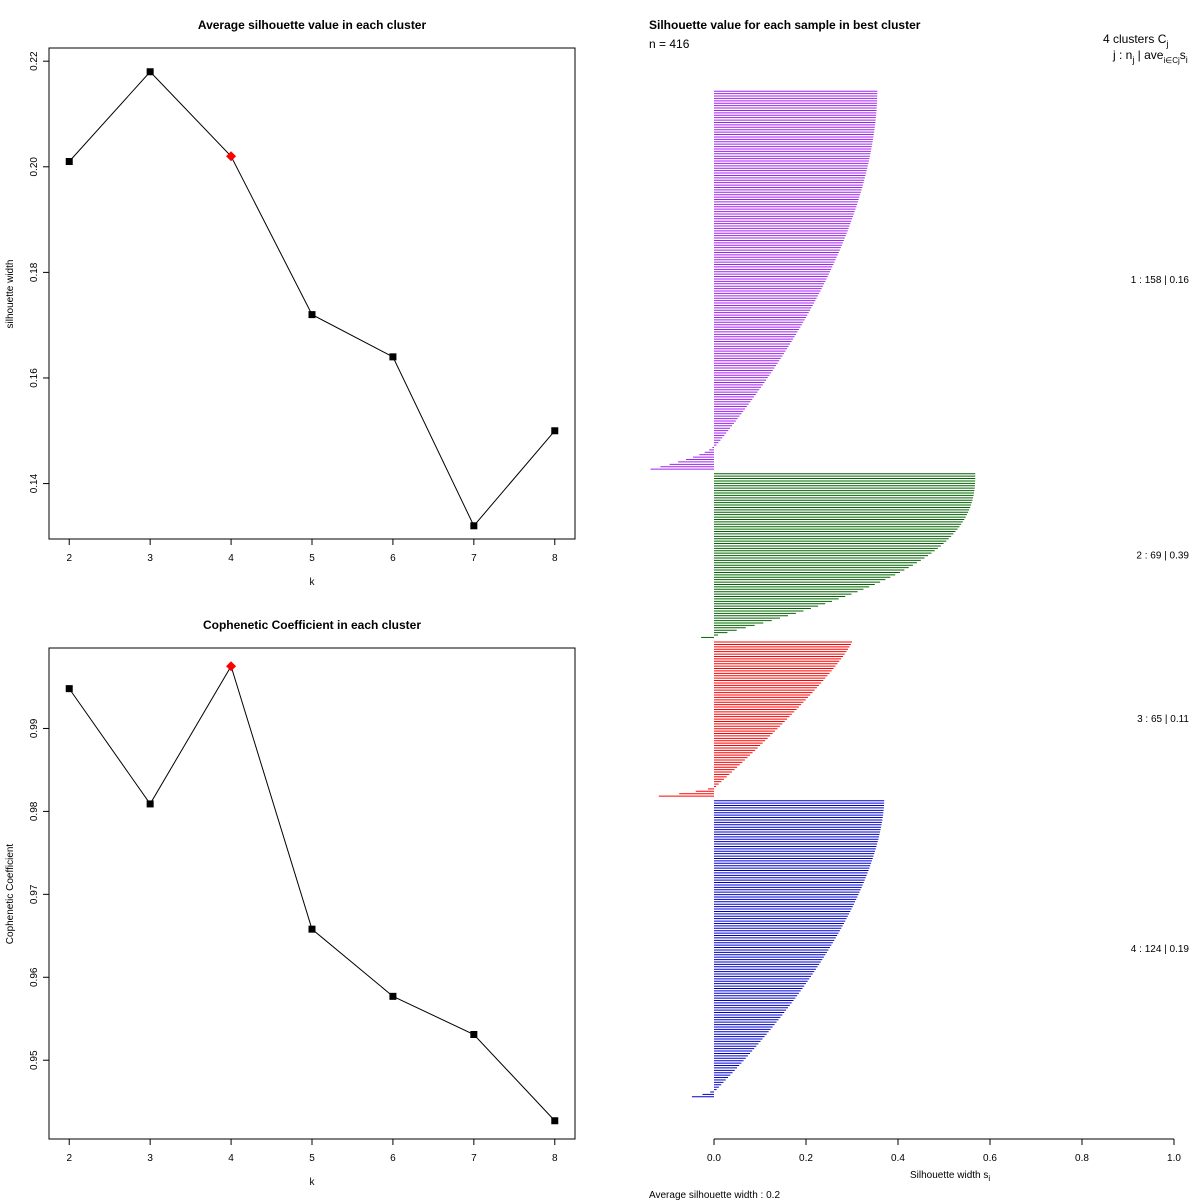 The height and width of the screenshot is (1200, 1200). I want to click on silhouette-x-tick-label: 2, so click(69, 558).